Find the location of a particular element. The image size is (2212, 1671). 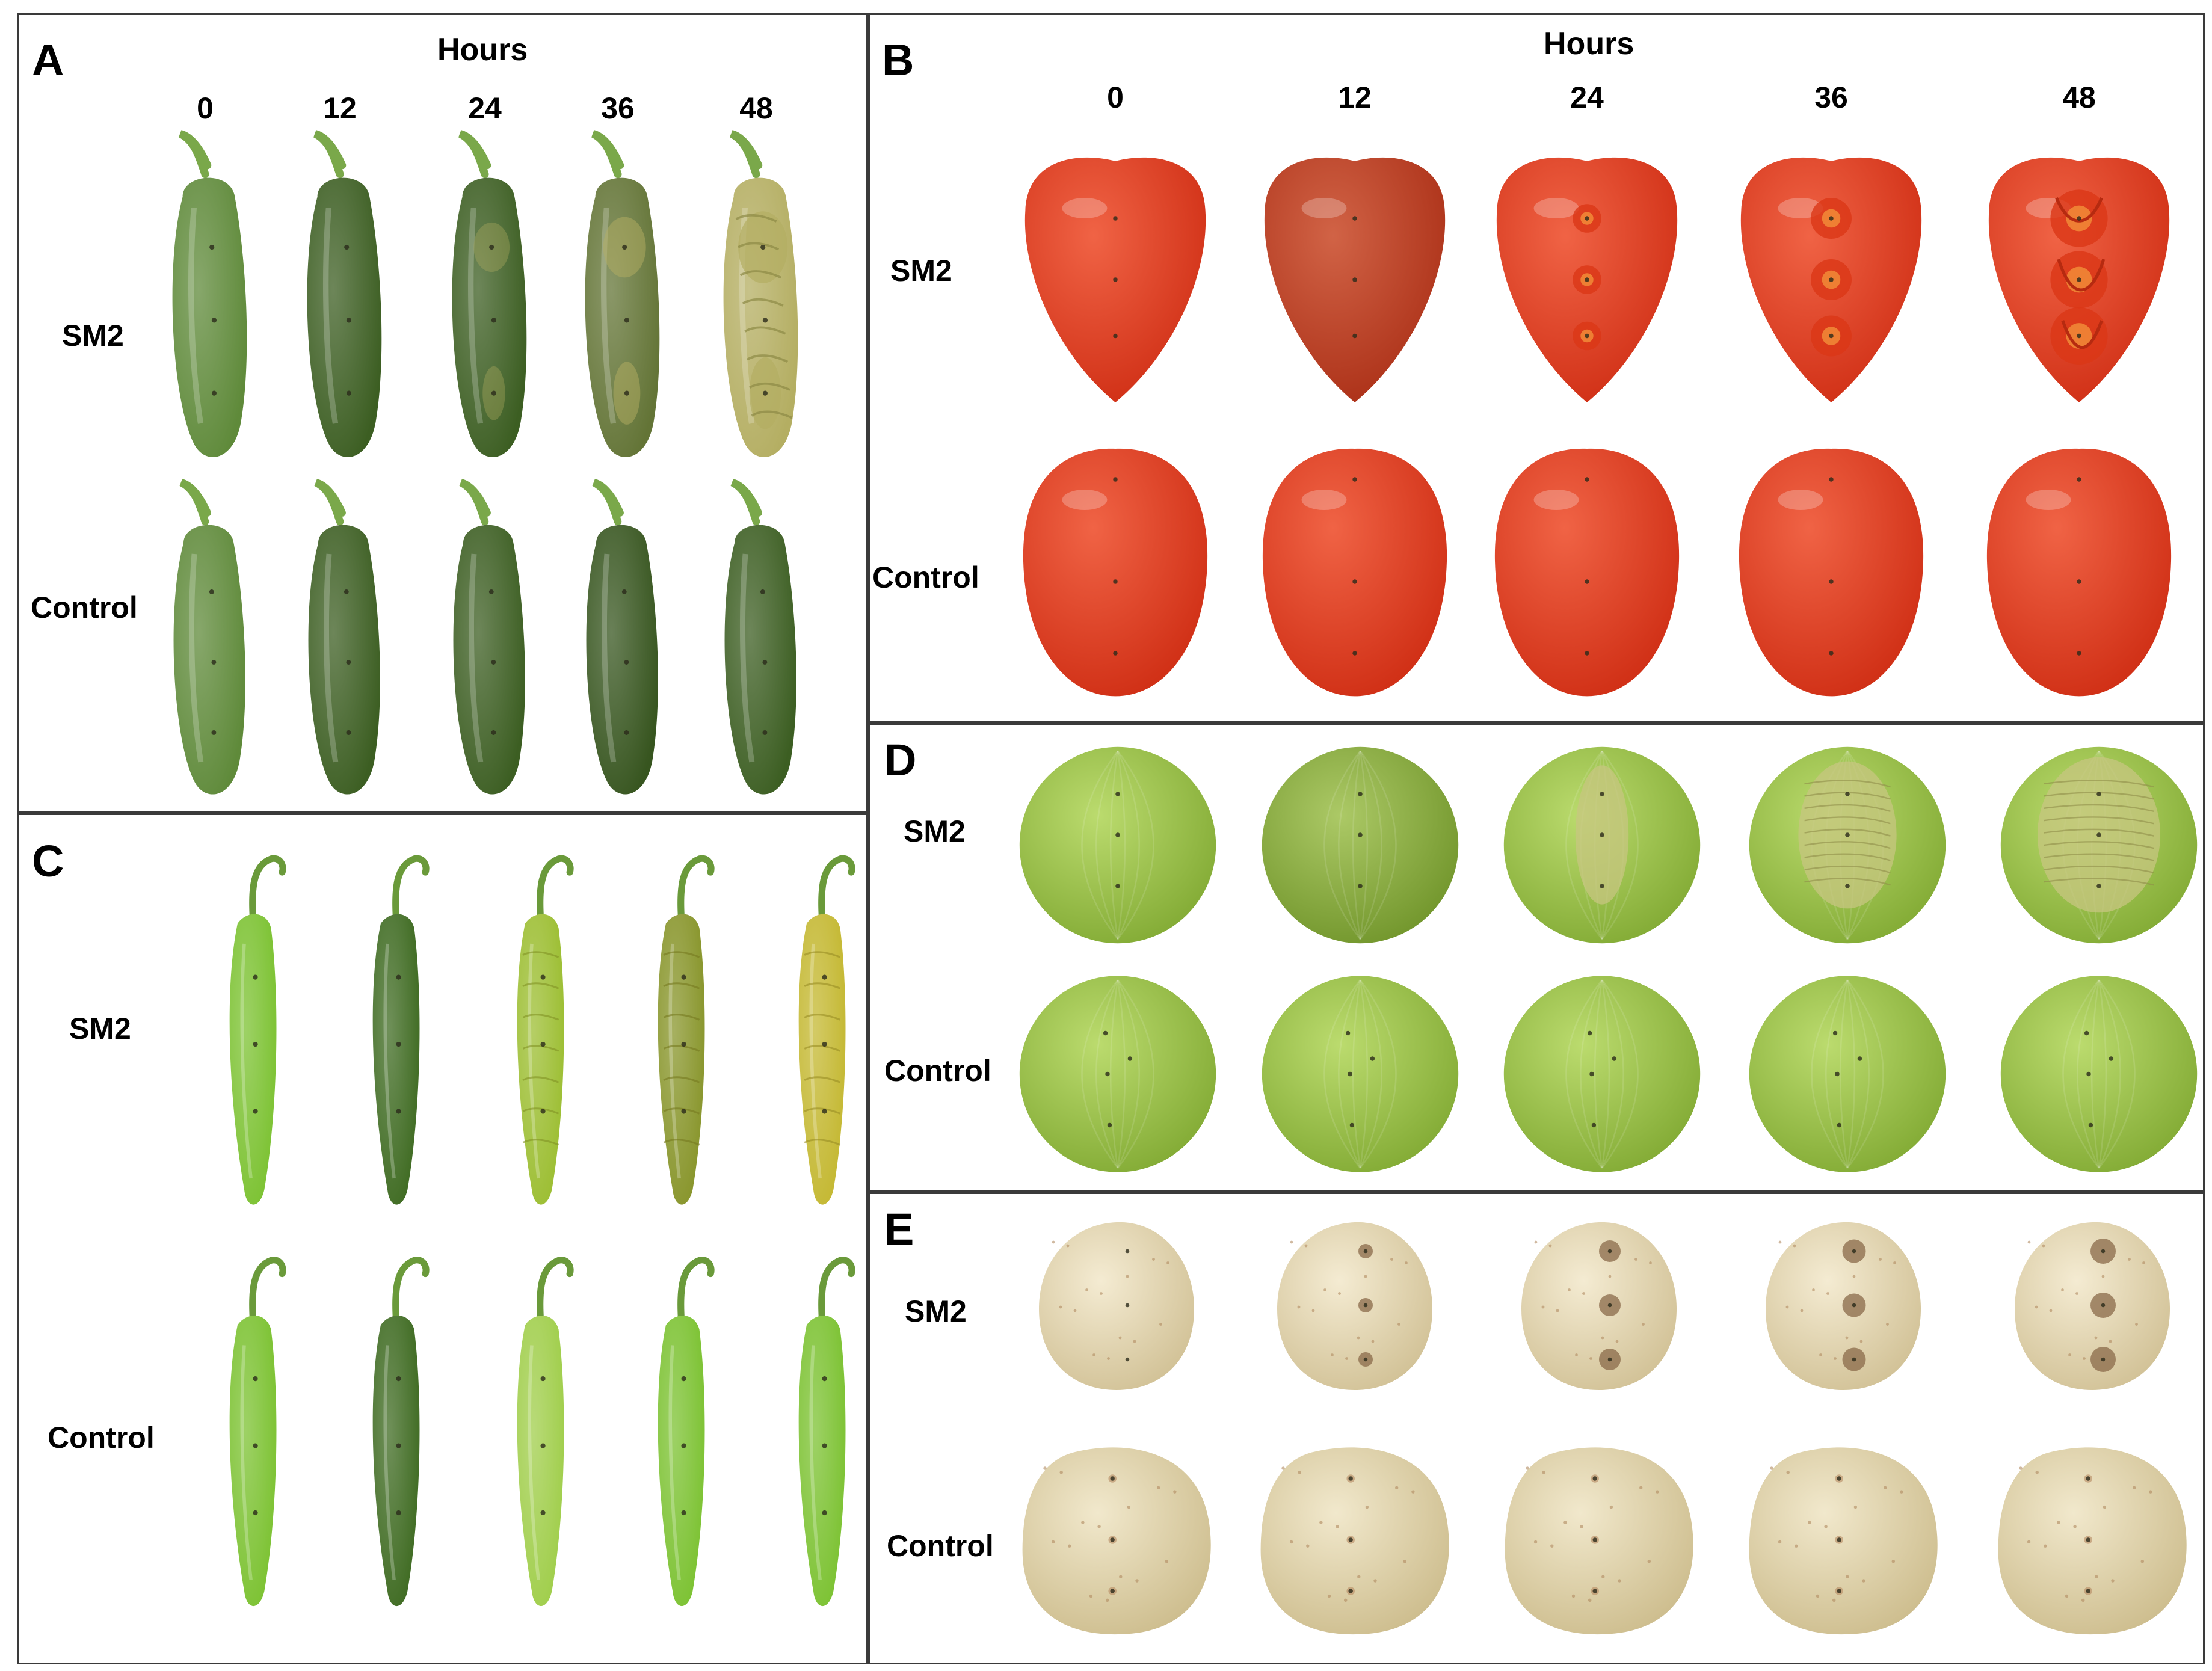

potato-image-sm2-12h is located at coordinates (1354, 1306).